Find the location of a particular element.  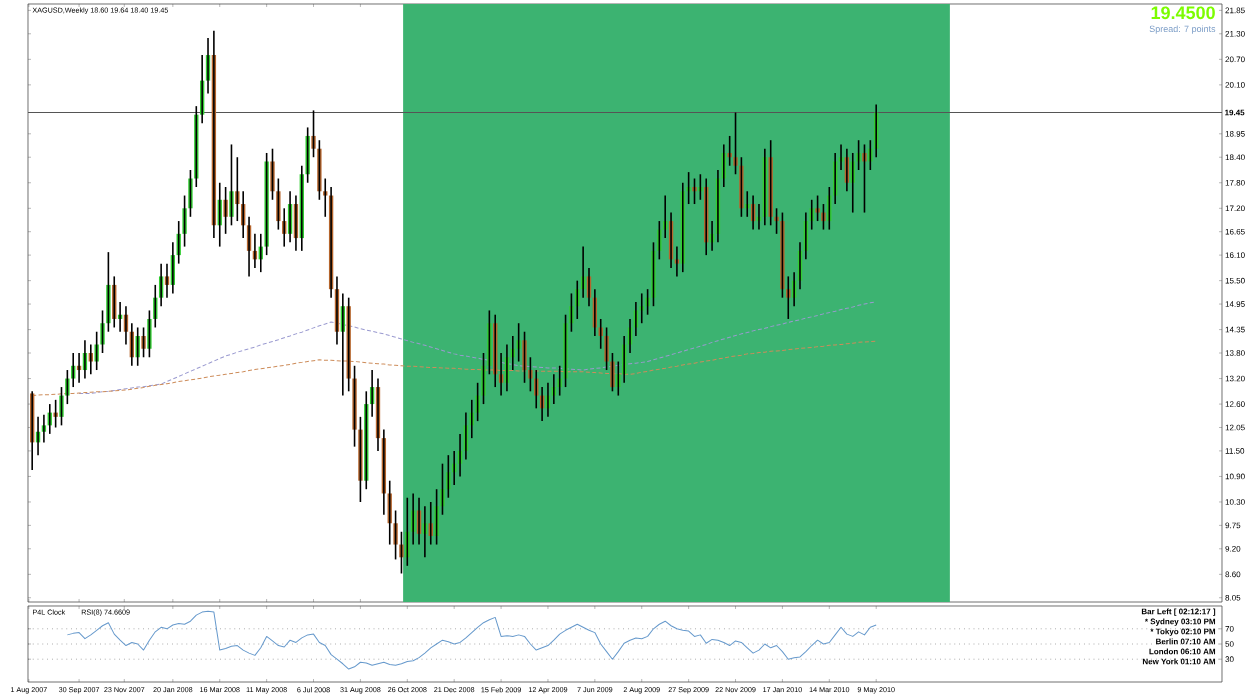

line-series is located at coordinates (471, 640).